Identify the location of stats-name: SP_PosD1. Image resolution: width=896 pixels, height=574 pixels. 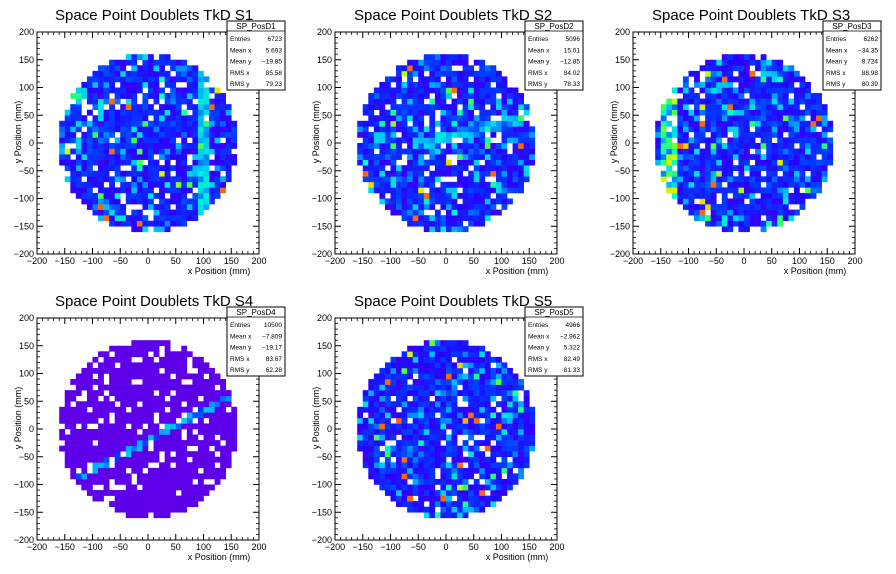
(256, 26).